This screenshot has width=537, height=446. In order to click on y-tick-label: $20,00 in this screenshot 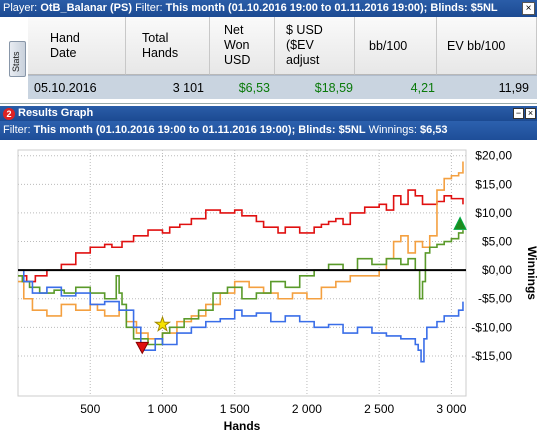, I will do `click(493, 156)`.